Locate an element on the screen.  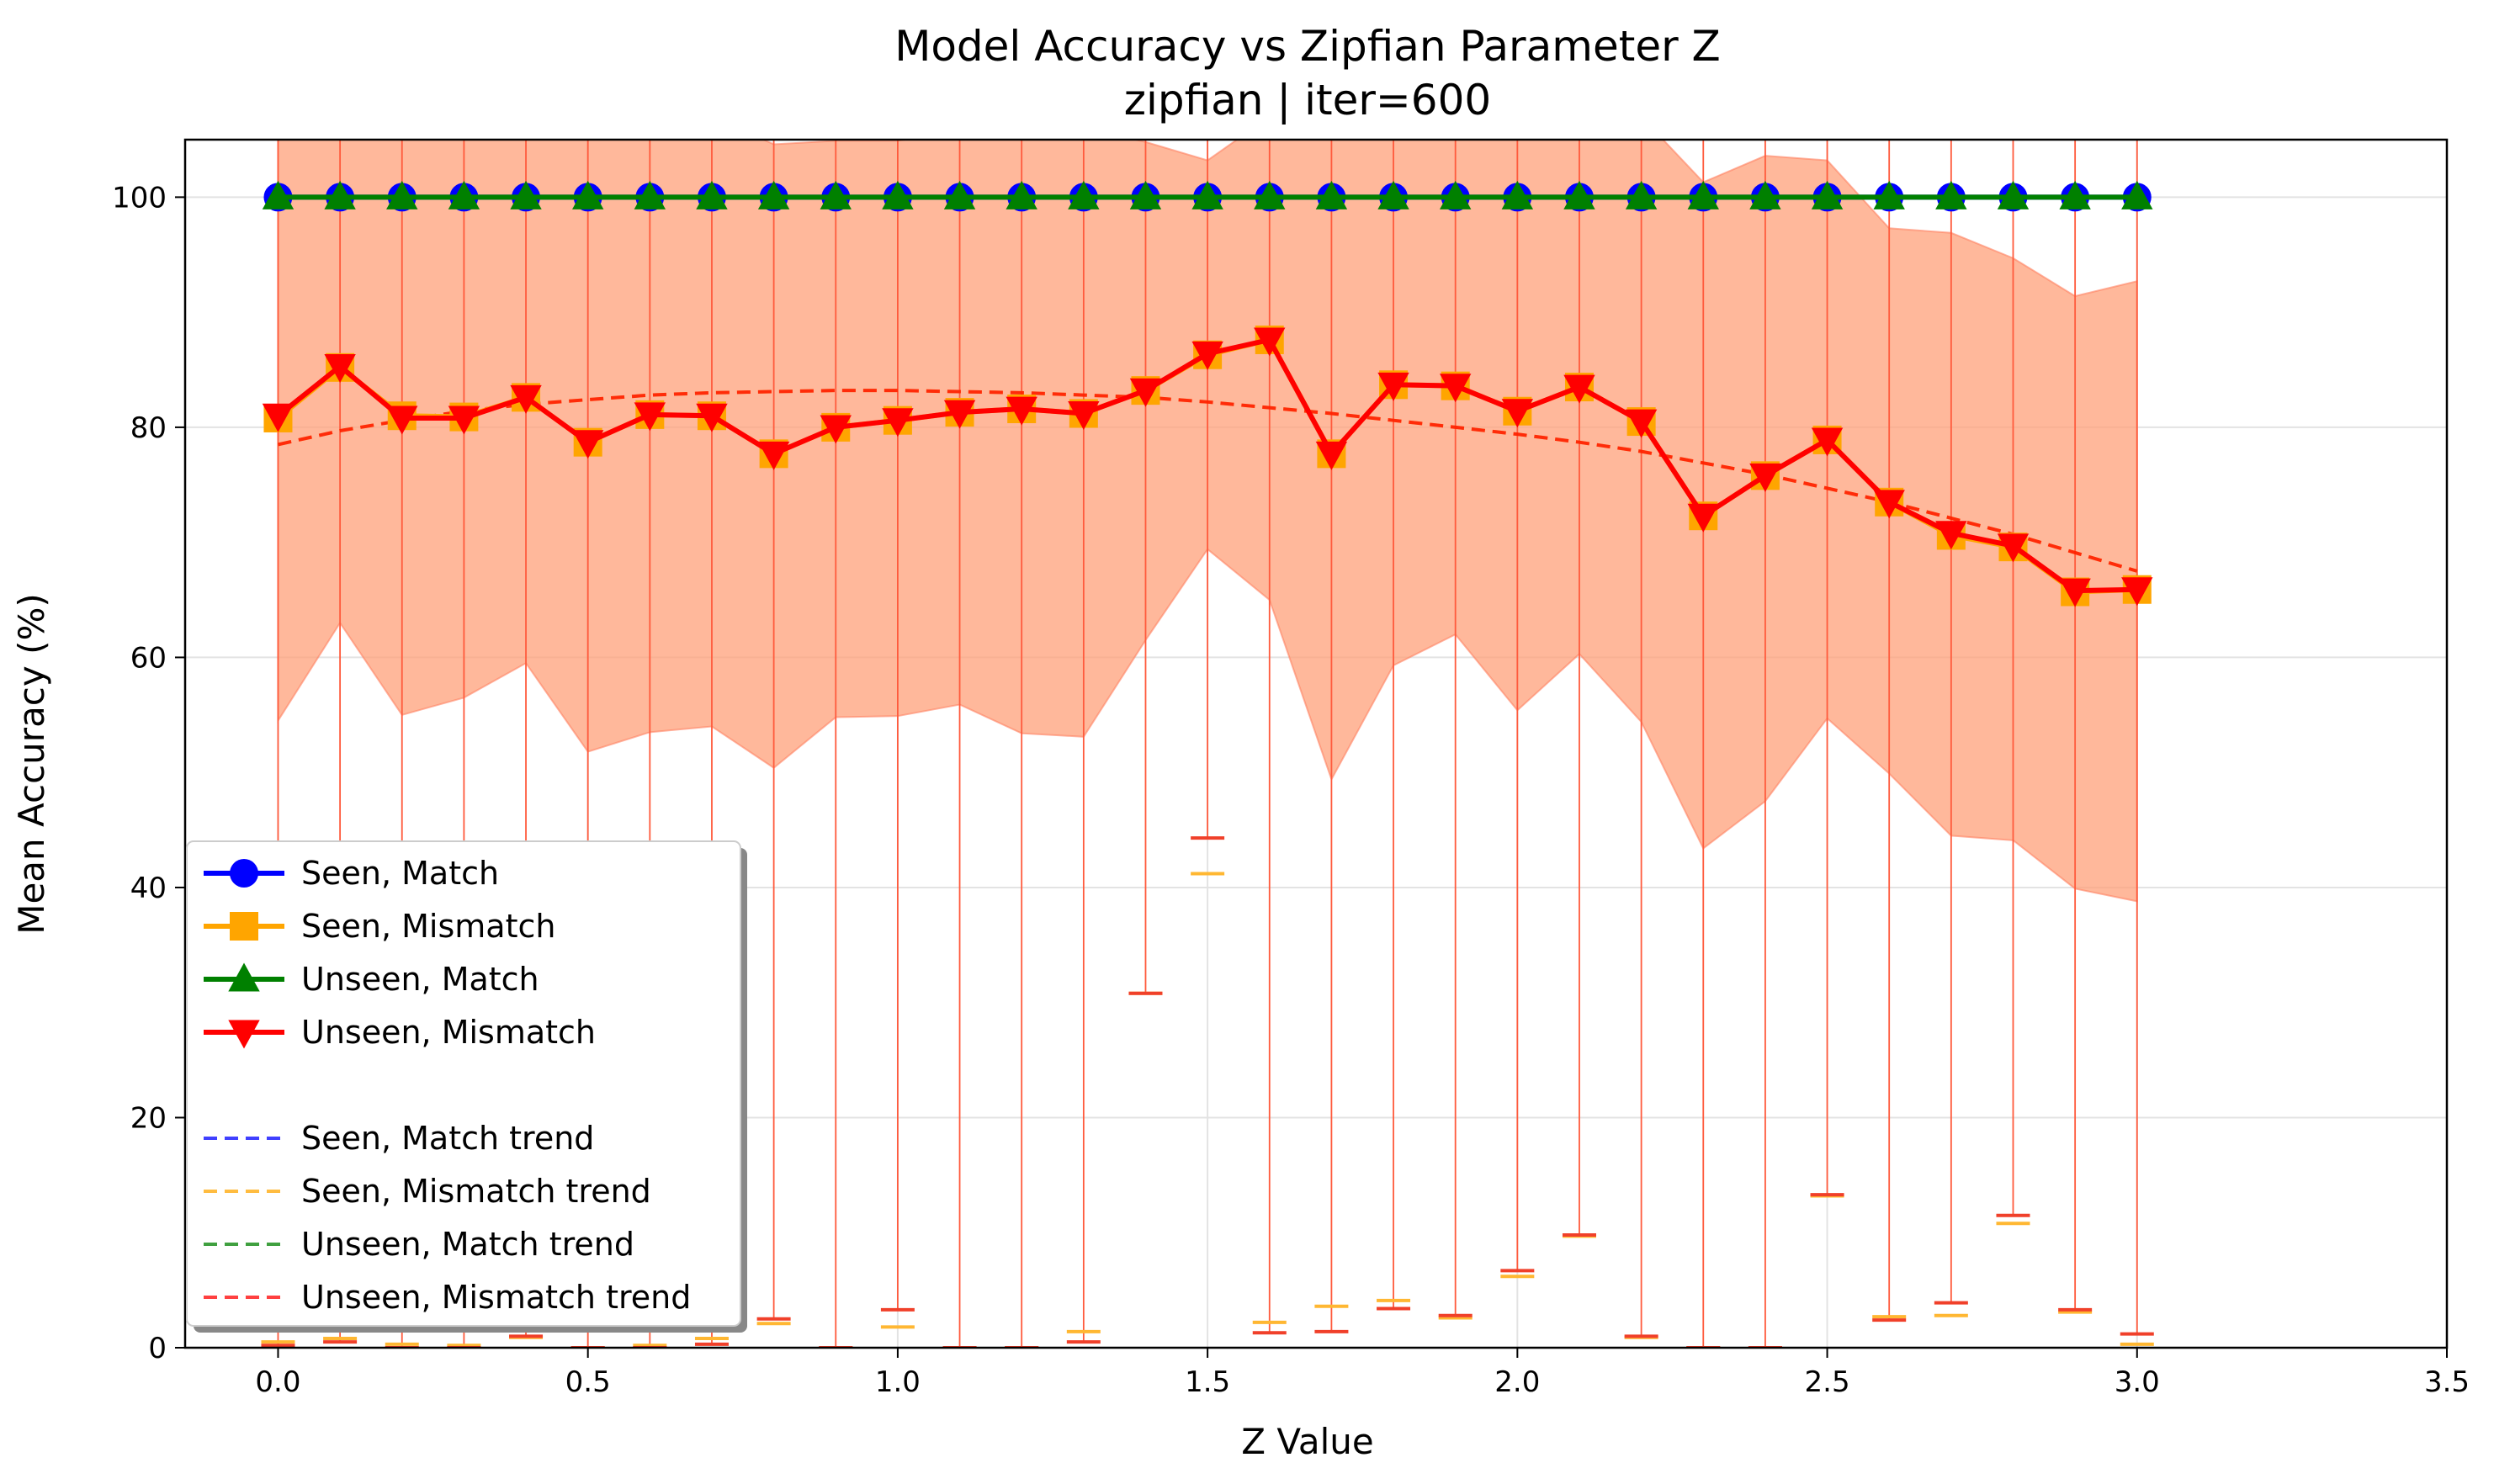
x-tick-label: 3.5 is located at coordinates (2447, 1382).